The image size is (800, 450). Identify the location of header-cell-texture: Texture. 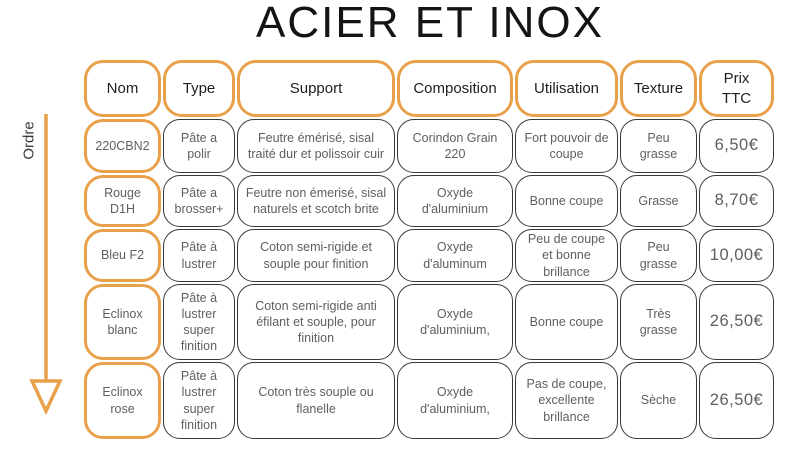
(658, 88).